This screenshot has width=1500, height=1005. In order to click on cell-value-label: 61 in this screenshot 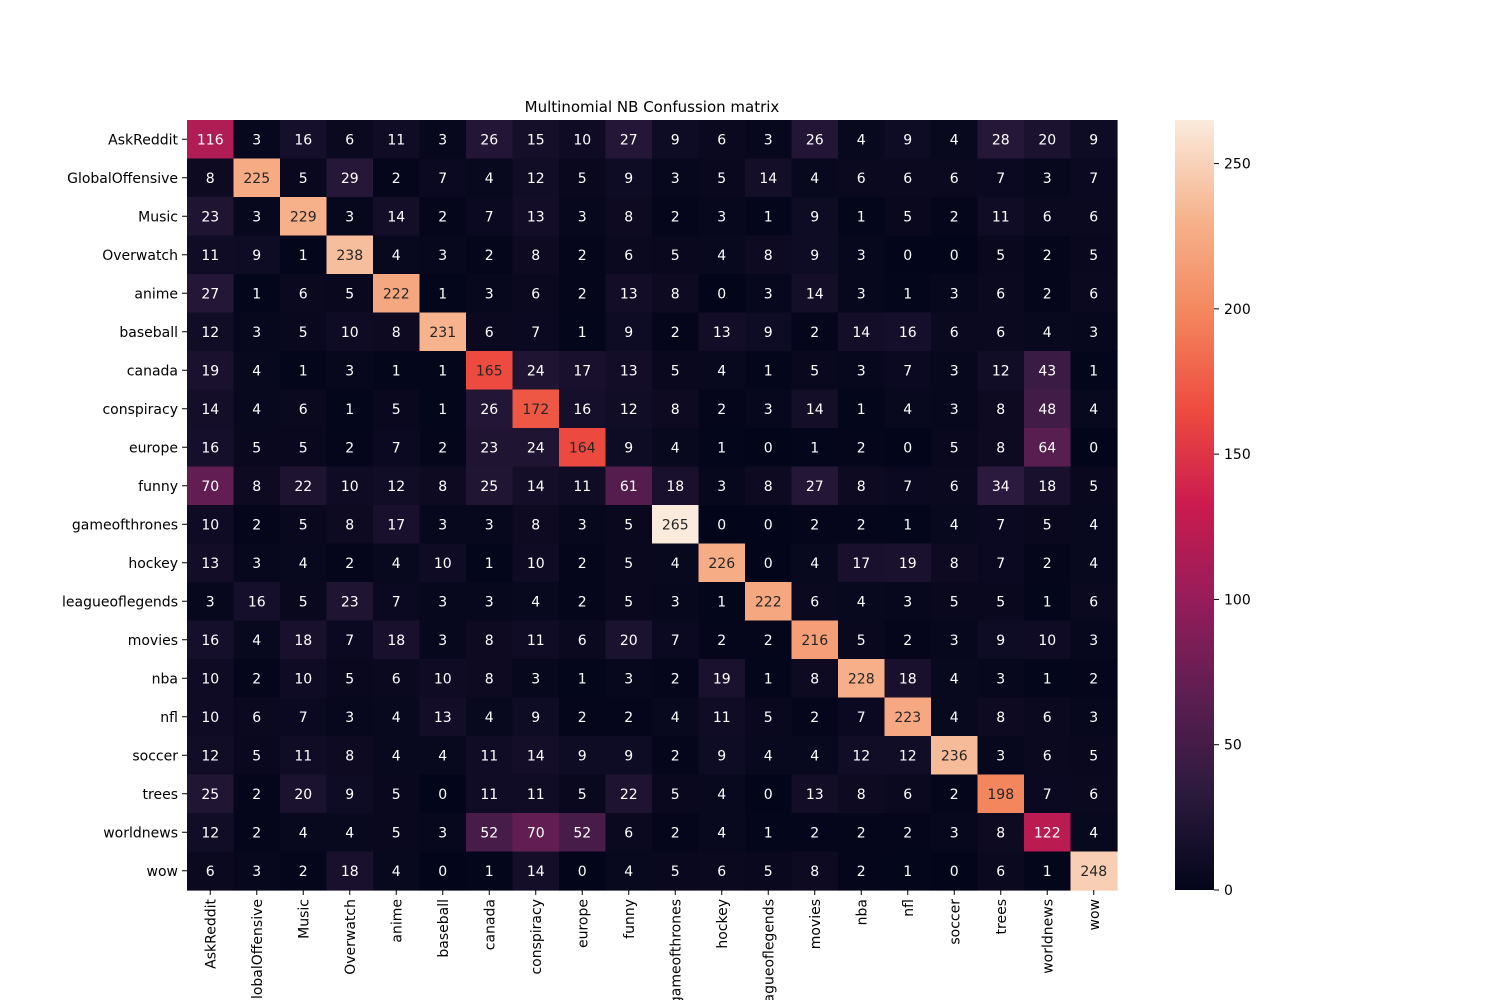, I will do `click(629, 487)`.